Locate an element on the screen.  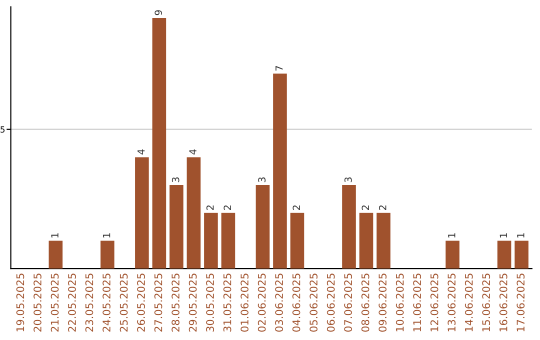
data-label: 7 is located at coordinates (279, 68).